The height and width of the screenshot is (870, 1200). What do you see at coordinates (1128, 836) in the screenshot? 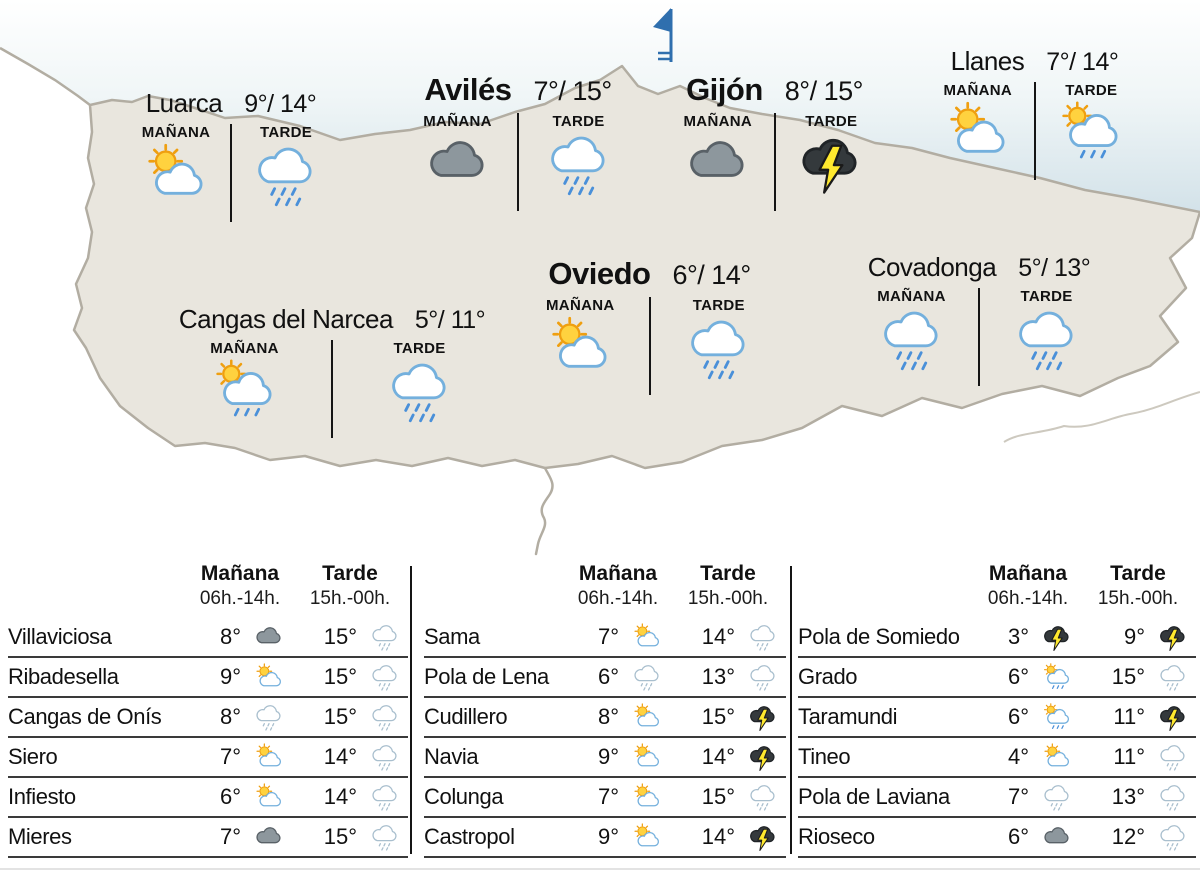
I see `afternoon-temp: 12°` at bounding box center [1128, 836].